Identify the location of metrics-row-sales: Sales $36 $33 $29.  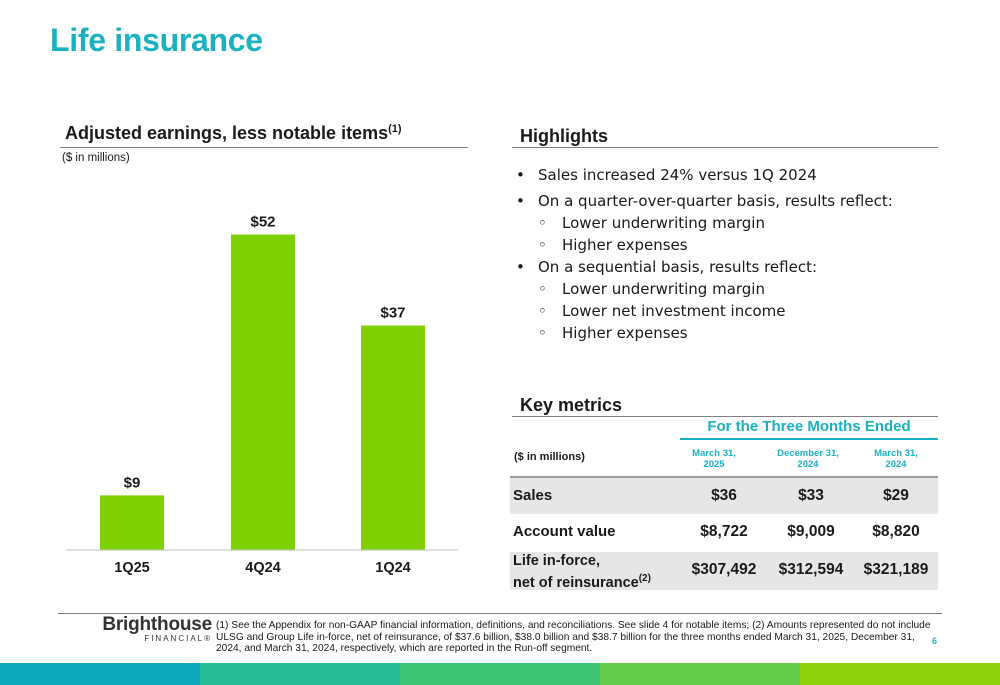
(724, 495).